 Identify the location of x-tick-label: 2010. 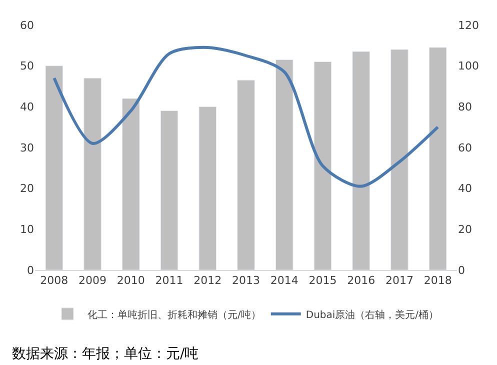
(130, 281).